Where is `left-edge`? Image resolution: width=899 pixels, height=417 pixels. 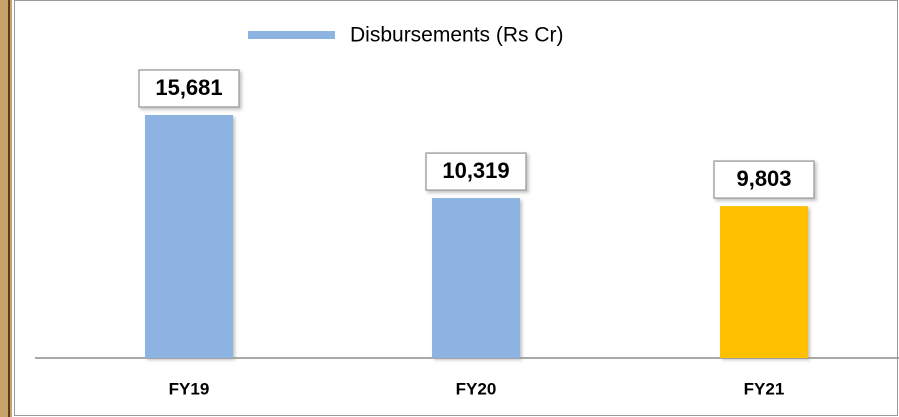 left-edge is located at coordinates (6, 208).